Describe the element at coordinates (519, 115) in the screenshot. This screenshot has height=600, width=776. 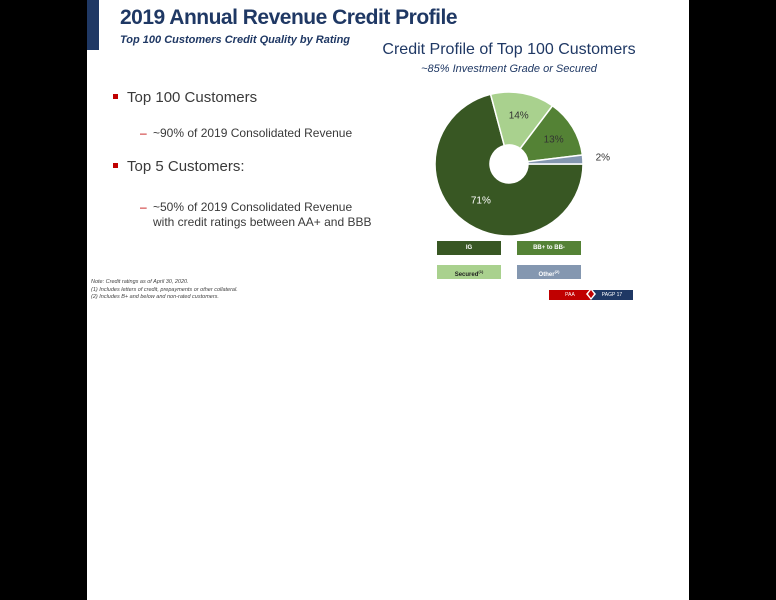
I see `pie-label-secured: 14%` at that location.